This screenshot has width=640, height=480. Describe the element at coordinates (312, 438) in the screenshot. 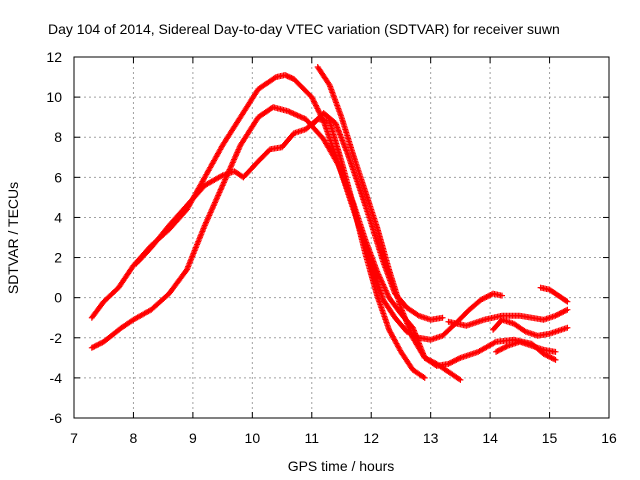

I see `x-tick-label: 11` at that location.